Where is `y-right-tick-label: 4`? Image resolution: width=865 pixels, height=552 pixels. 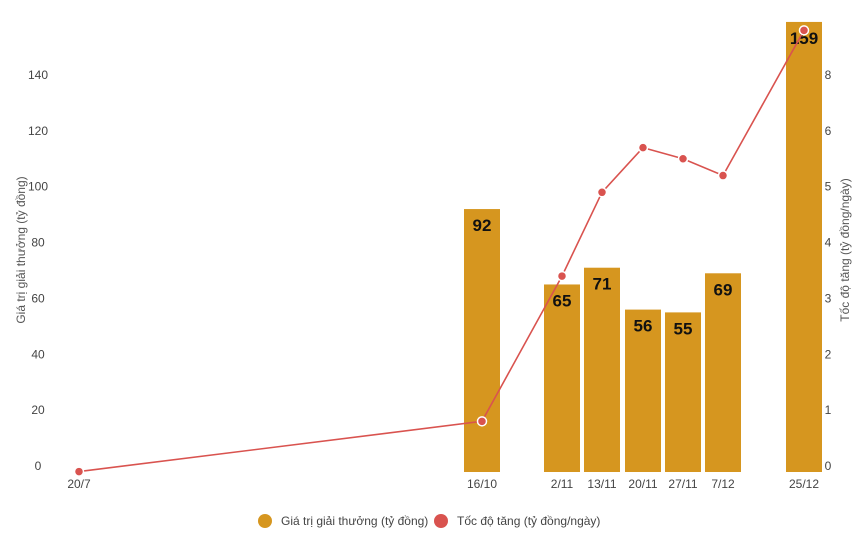
y-right-tick-label: 4 is located at coordinates (828, 243).